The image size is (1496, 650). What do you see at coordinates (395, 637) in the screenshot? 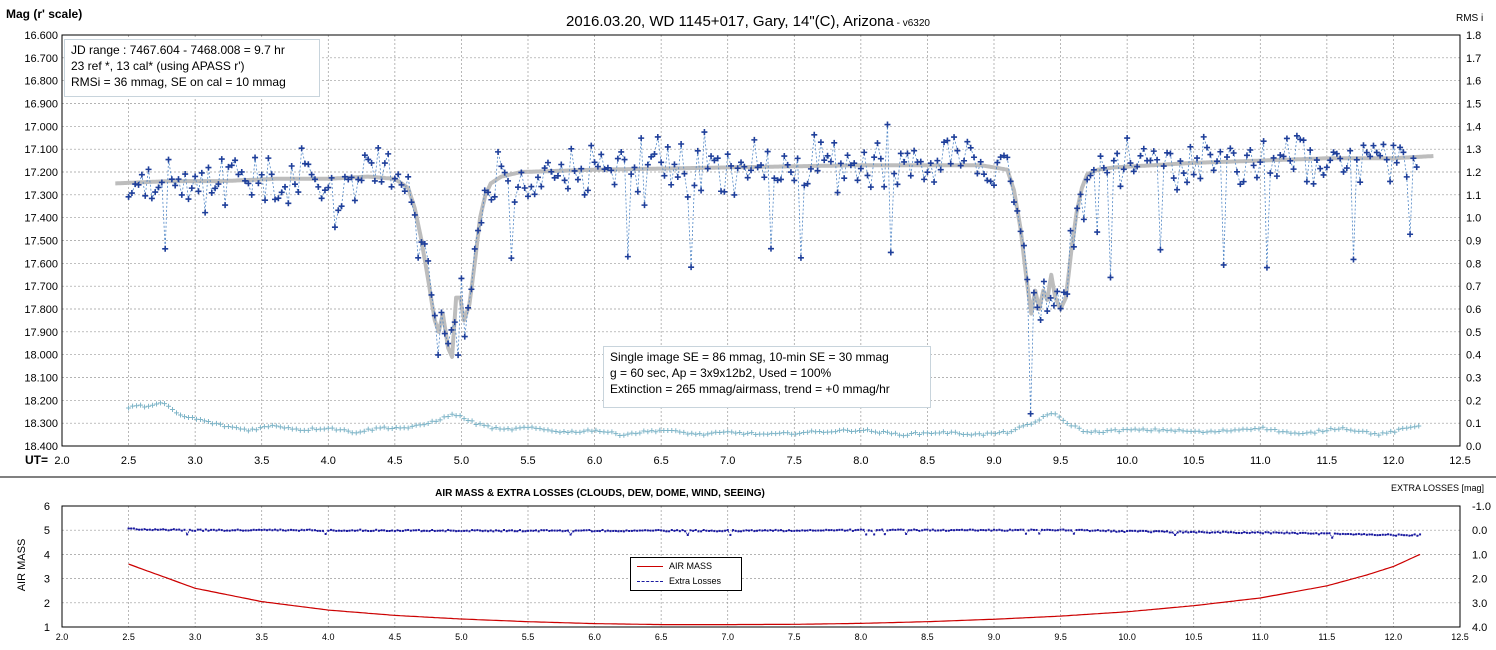
I see `x-tick-label: 4.5` at bounding box center [395, 637].